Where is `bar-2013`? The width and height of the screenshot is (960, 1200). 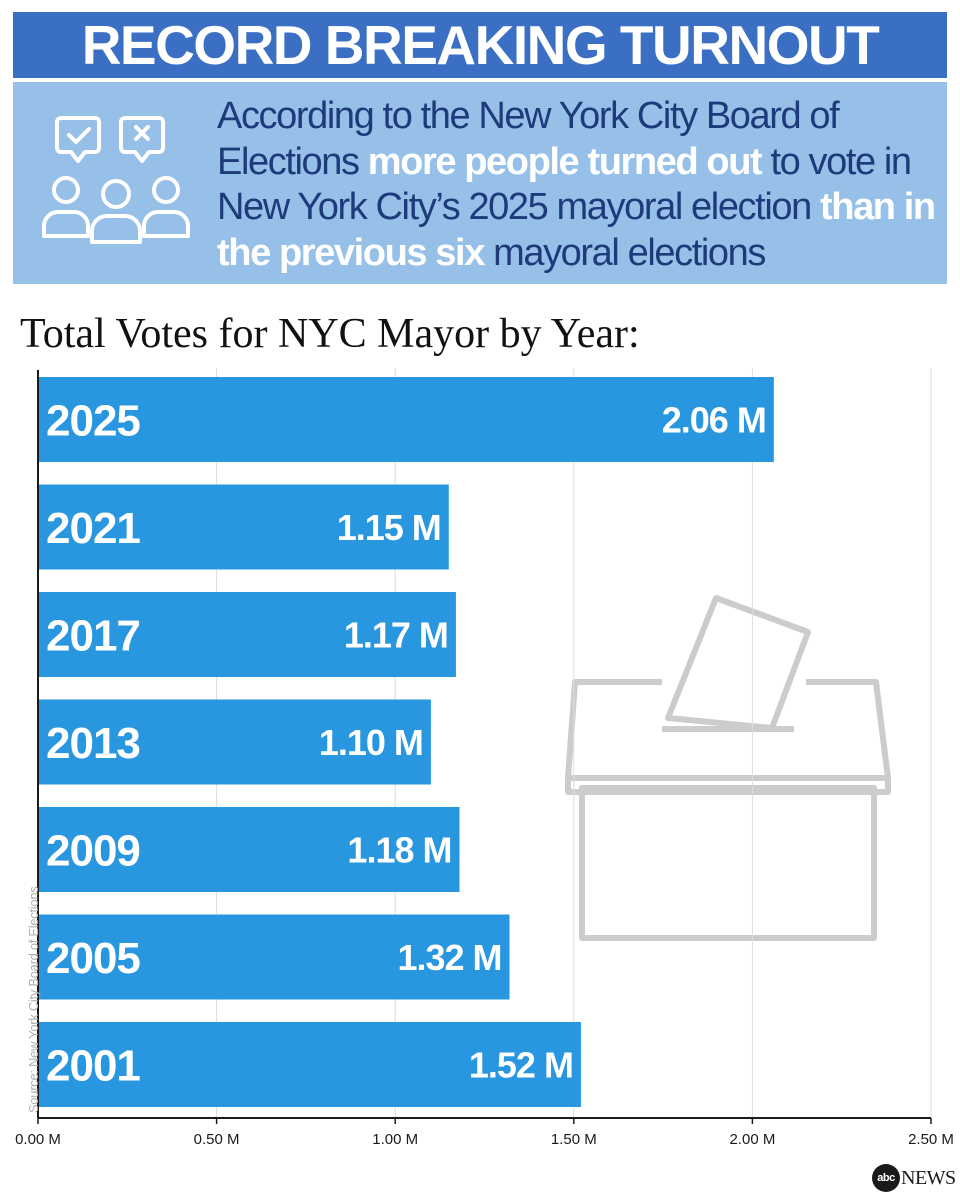 bar-2013 is located at coordinates (234, 742).